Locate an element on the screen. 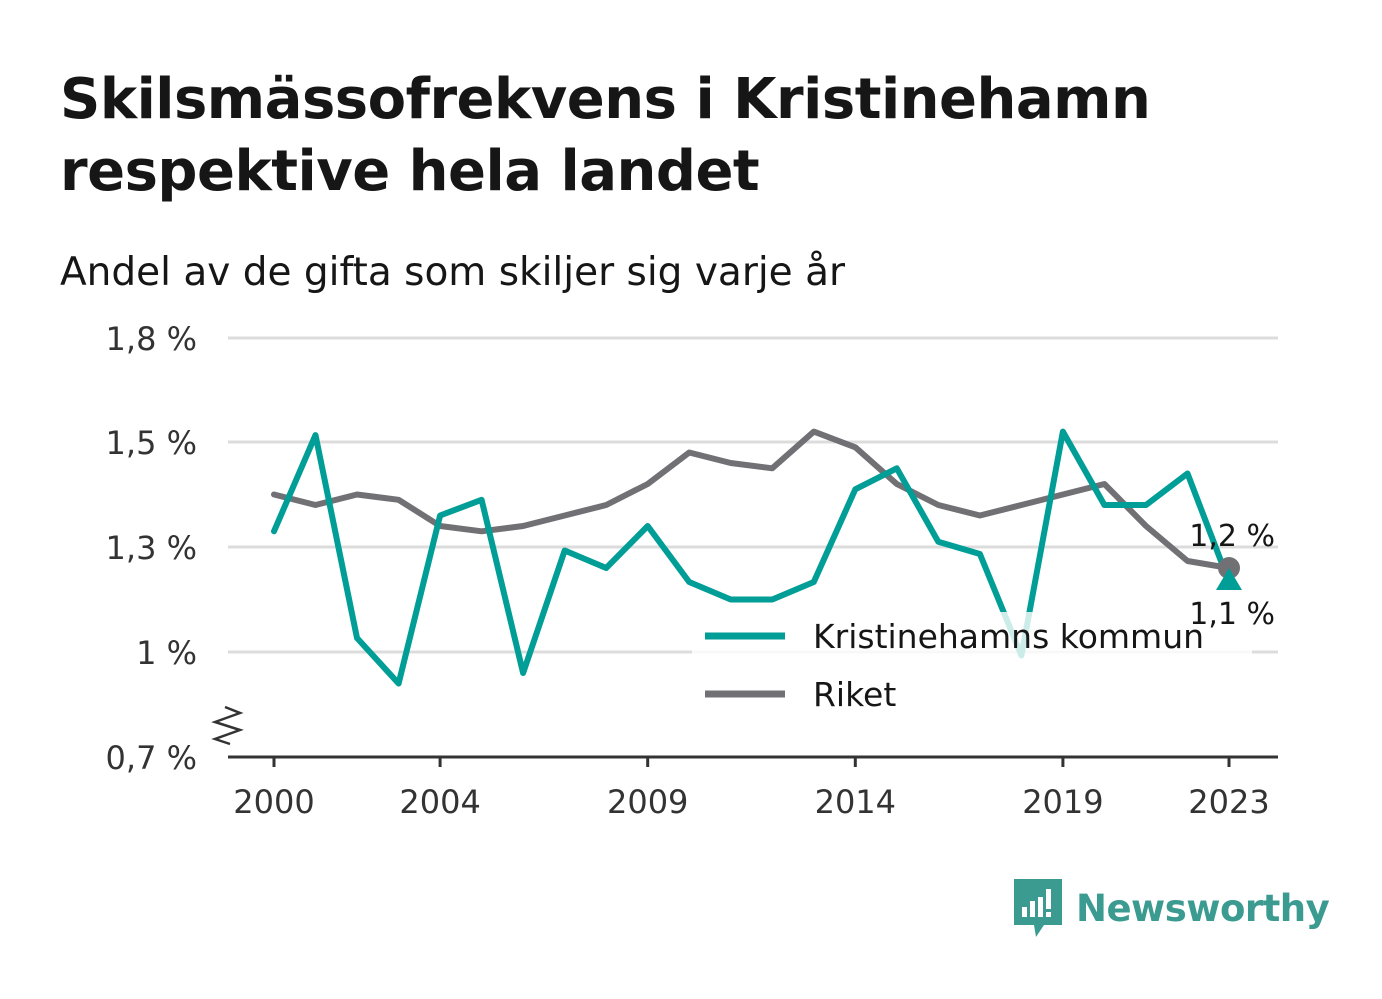 The image size is (1382, 999). newsworthy-logo-icon is located at coordinates (1038, 908).